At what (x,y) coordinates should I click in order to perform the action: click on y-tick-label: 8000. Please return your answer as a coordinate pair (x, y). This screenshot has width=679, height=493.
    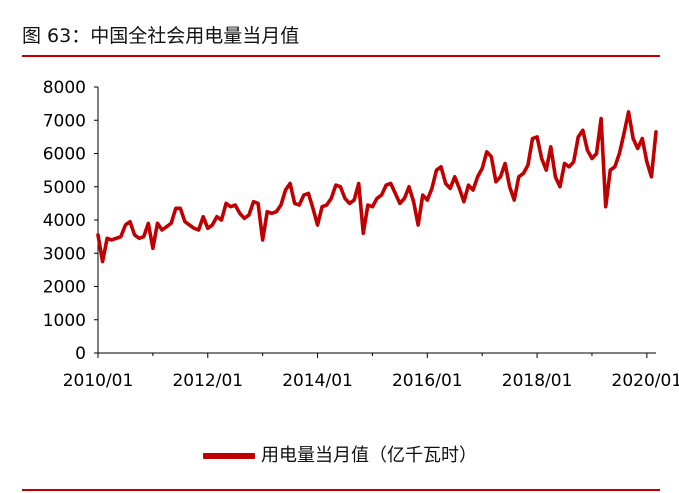
    Looking at the image, I should click on (64, 88).